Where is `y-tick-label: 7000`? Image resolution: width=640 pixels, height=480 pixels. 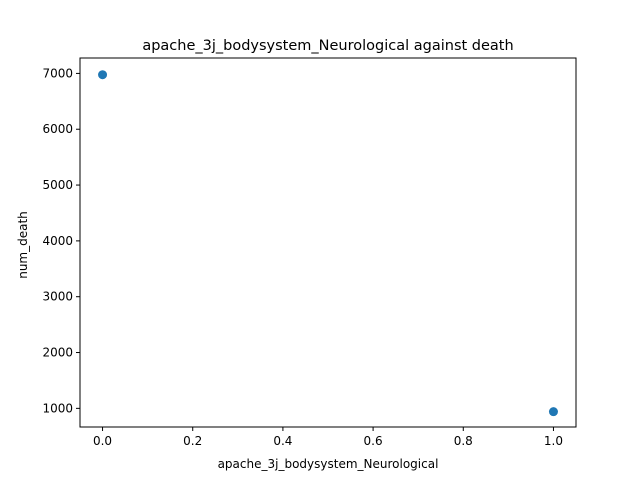 y-tick-label: 7000 is located at coordinates (57, 73).